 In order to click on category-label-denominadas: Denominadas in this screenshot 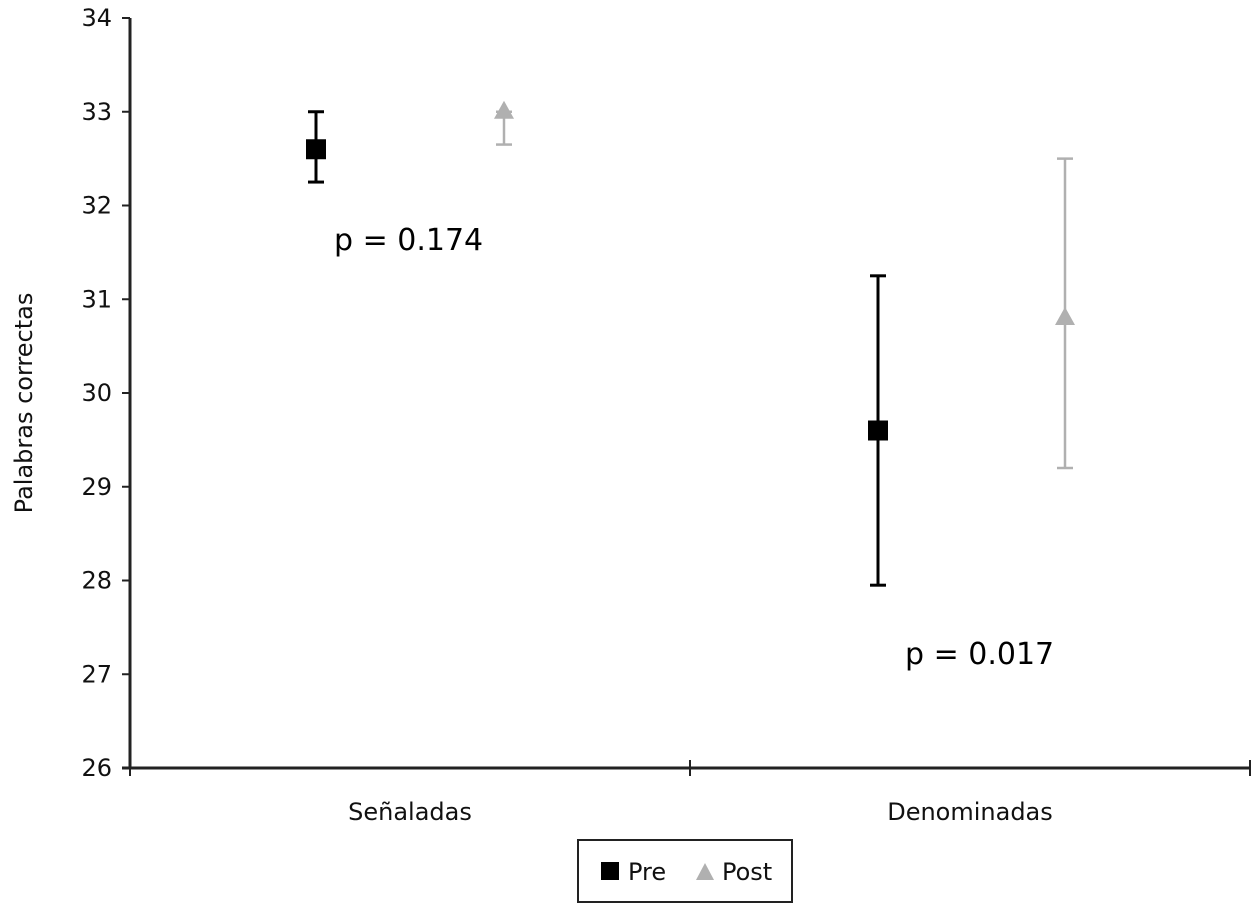, I will do `click(970, 812)`.